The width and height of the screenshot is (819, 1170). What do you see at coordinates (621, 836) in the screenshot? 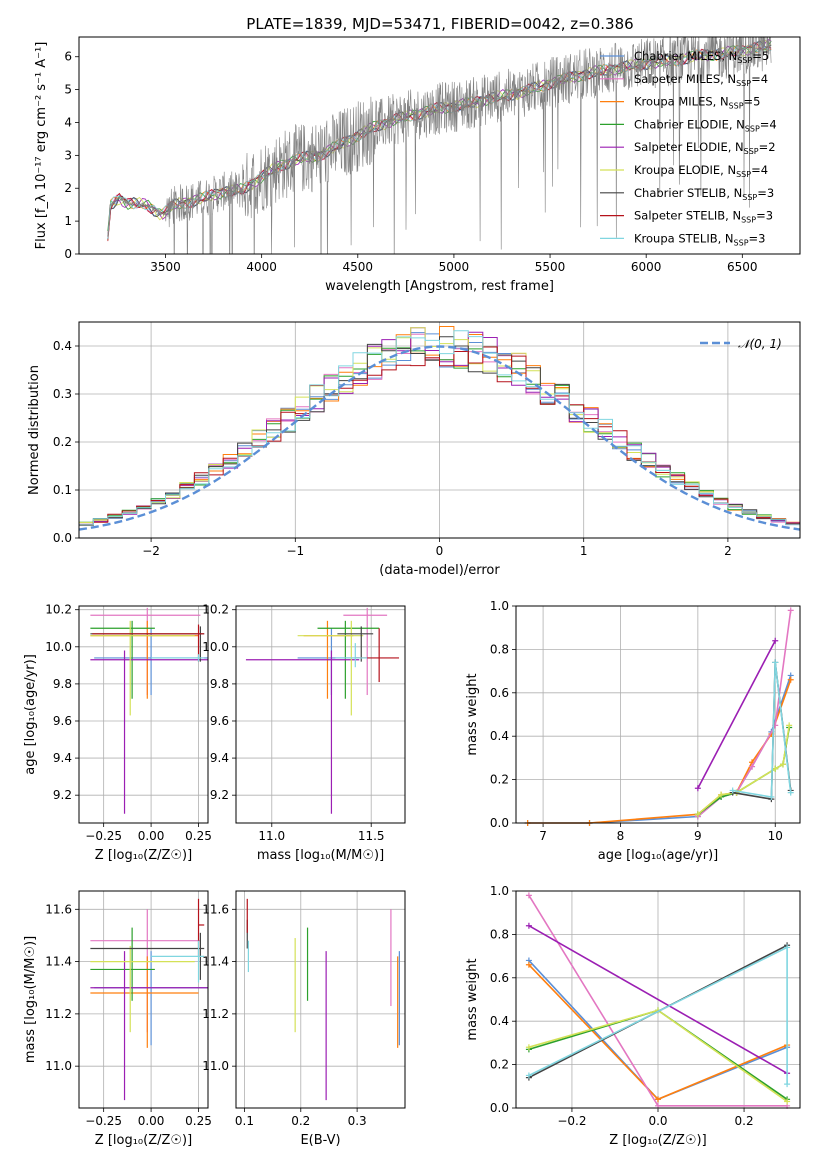
I see `x-tick-label: 8` at bounding box center [621, 836].